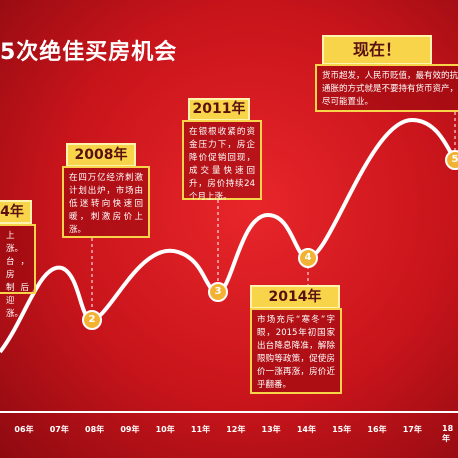  Describe the element at coordinates (59, 429) in the screenshot. I see `axis-label: 07年` at that location.